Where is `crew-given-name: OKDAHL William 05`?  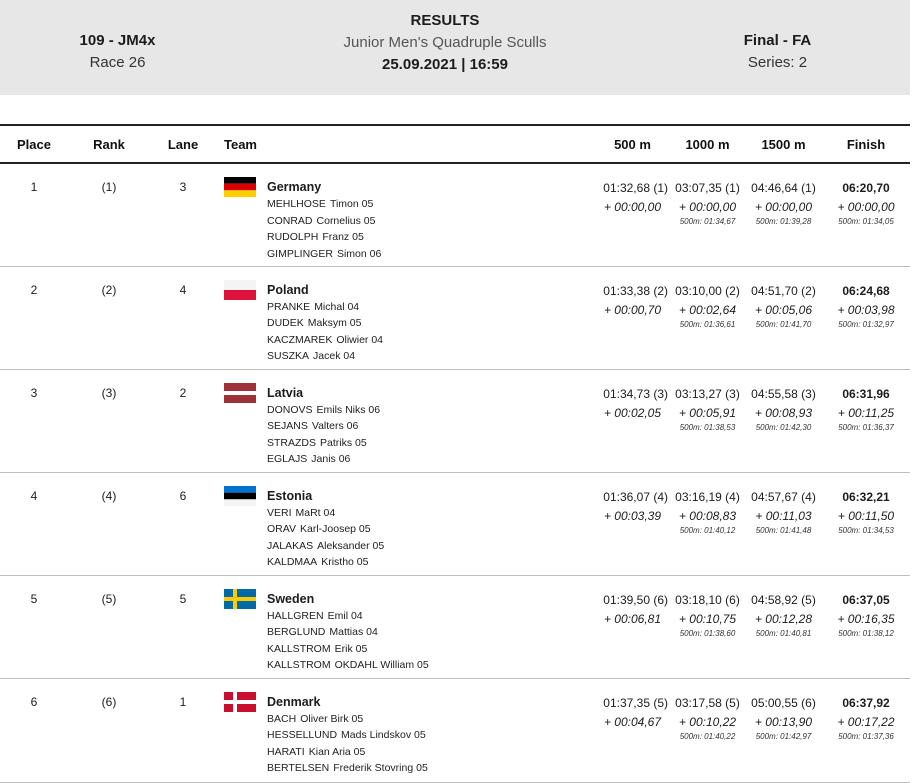 crew-given-name: OKDAHL William 05 is located at coordinates (381, 665).